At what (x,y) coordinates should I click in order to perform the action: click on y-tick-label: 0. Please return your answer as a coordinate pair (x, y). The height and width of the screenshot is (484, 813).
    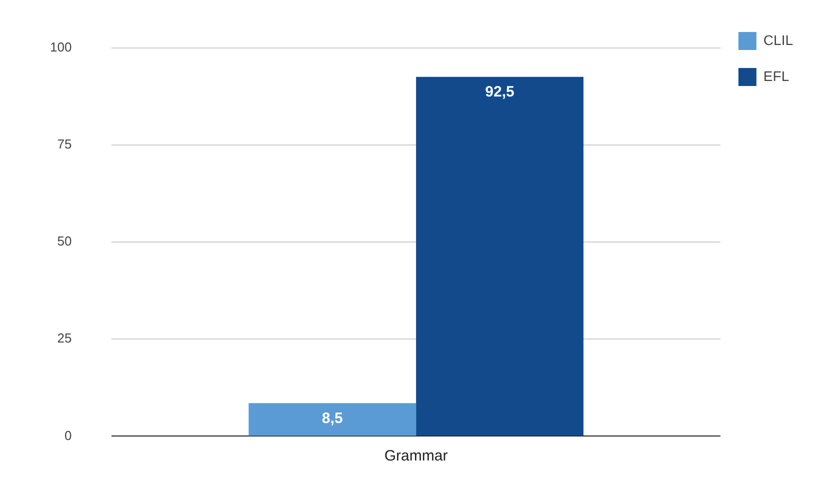
    Looking at the image, I should click on (68, 435).